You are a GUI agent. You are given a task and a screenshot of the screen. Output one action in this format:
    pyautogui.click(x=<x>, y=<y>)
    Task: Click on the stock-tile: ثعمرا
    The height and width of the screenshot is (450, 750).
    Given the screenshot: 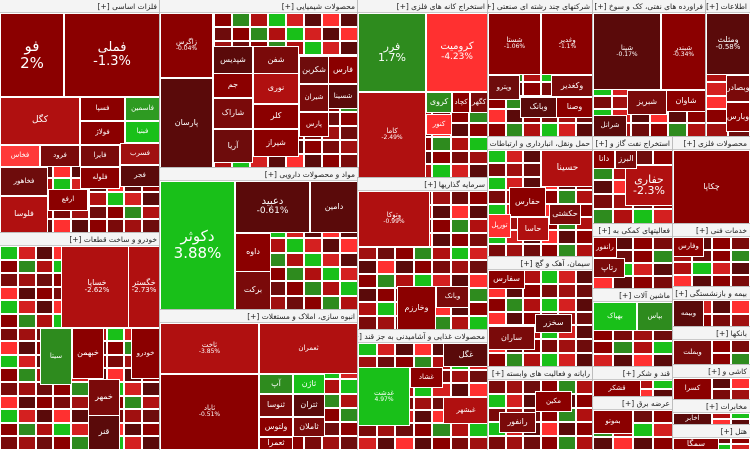 What is the action you would take?
    pyautogui.click(x=276, y=443)
    